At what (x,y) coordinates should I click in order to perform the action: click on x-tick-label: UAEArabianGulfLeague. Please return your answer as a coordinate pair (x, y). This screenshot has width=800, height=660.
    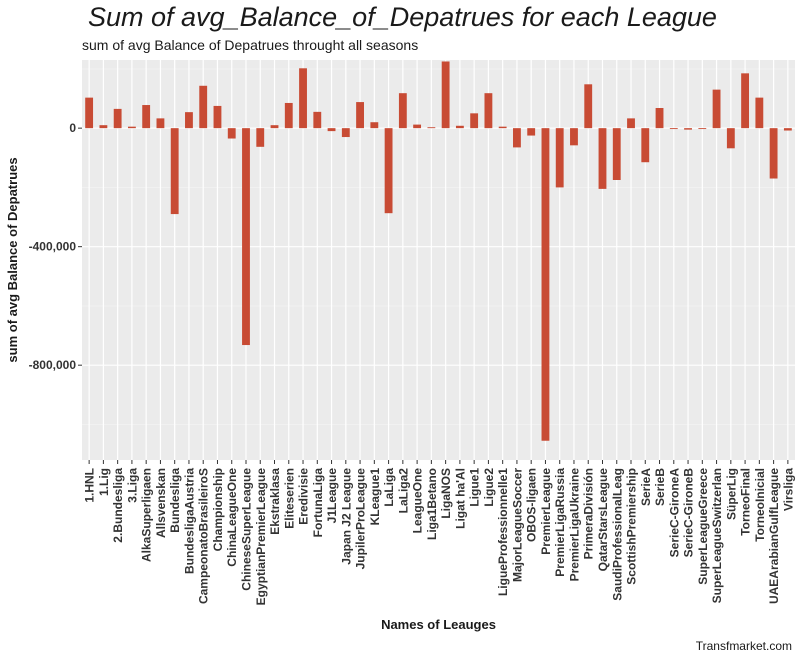
    Looking at the image, I should click on (774, 536).